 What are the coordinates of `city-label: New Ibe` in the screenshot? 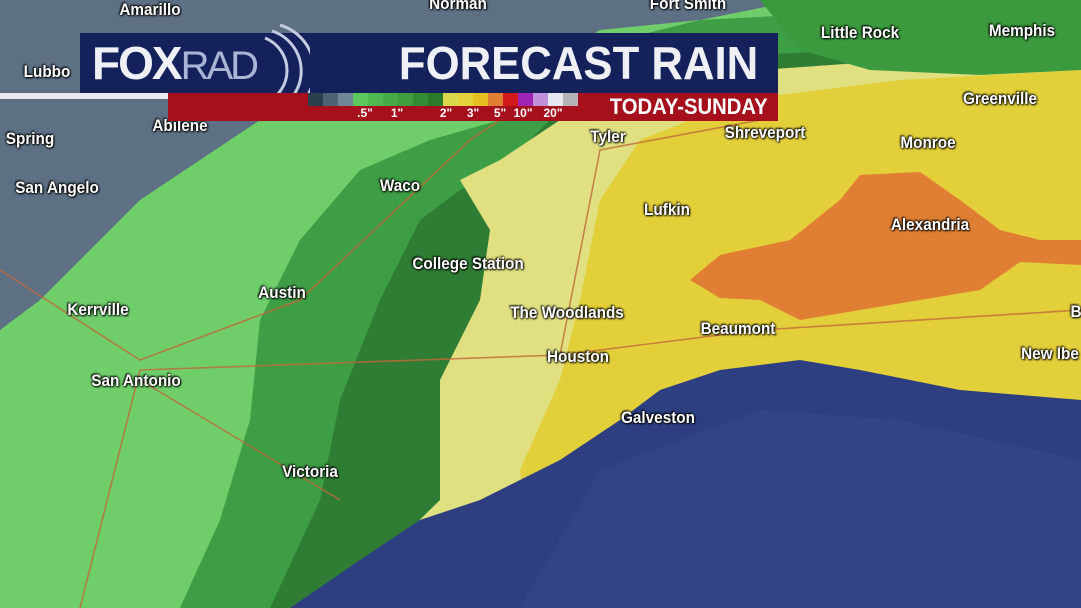 It's located at (1050, 353).